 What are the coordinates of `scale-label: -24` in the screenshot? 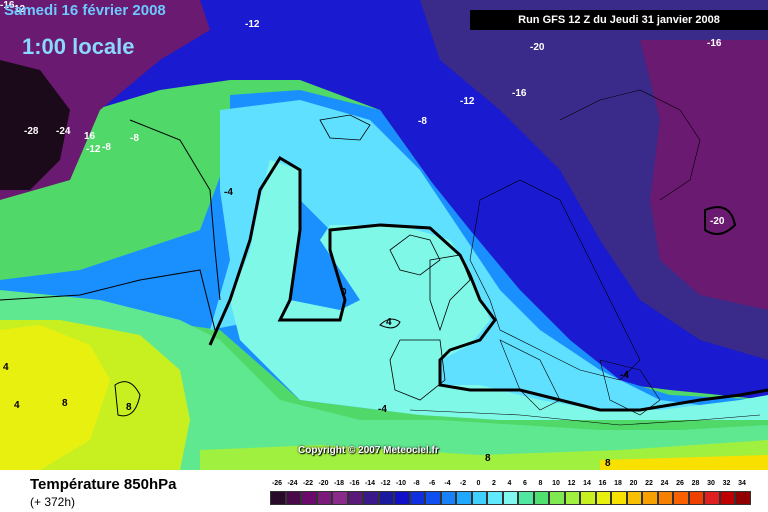 It's located at (292, 483).